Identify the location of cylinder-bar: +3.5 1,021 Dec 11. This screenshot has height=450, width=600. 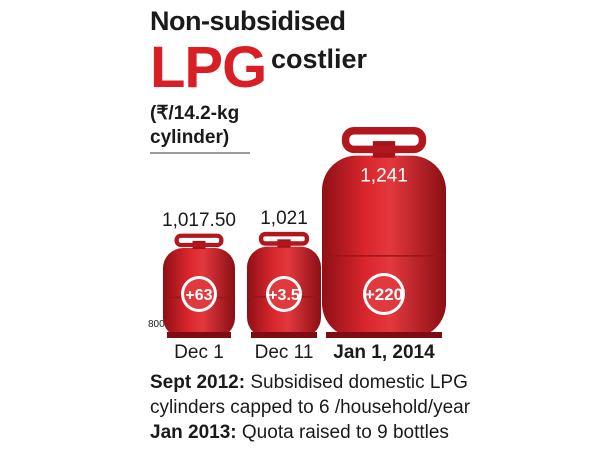
(284, 285).